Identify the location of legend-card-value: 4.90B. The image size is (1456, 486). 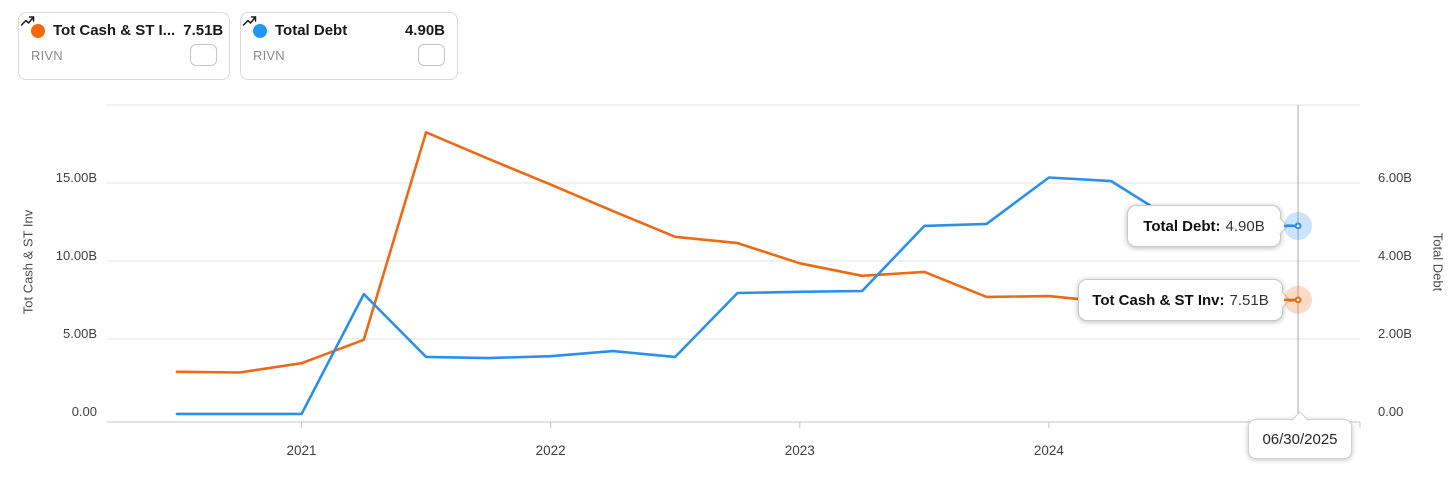
(424, 30).